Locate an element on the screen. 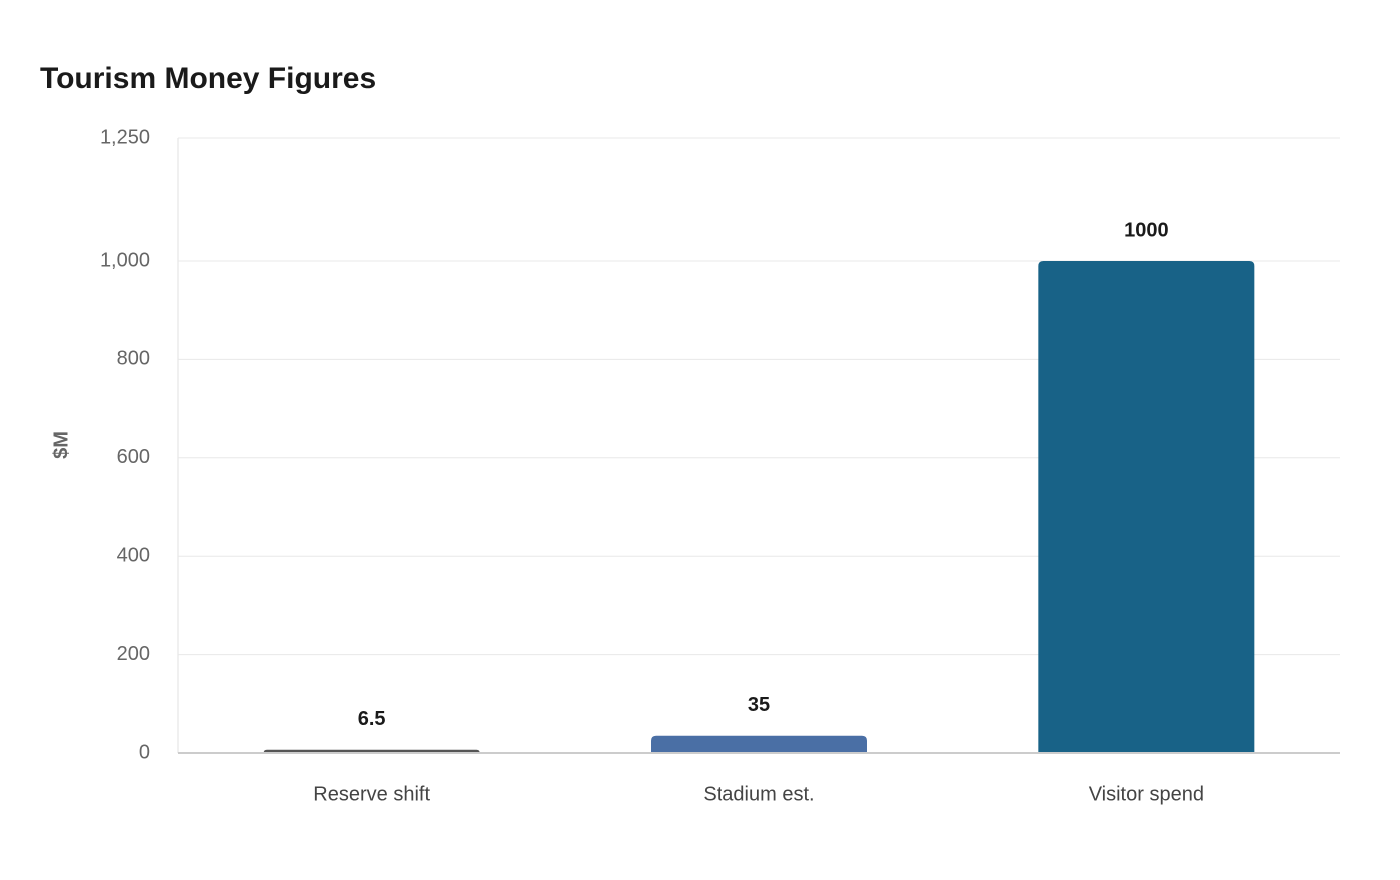 Image resolution: width=1400 pixels, height=880 pixels. y-tick-label: 800 is located at coordinates (133, 359).